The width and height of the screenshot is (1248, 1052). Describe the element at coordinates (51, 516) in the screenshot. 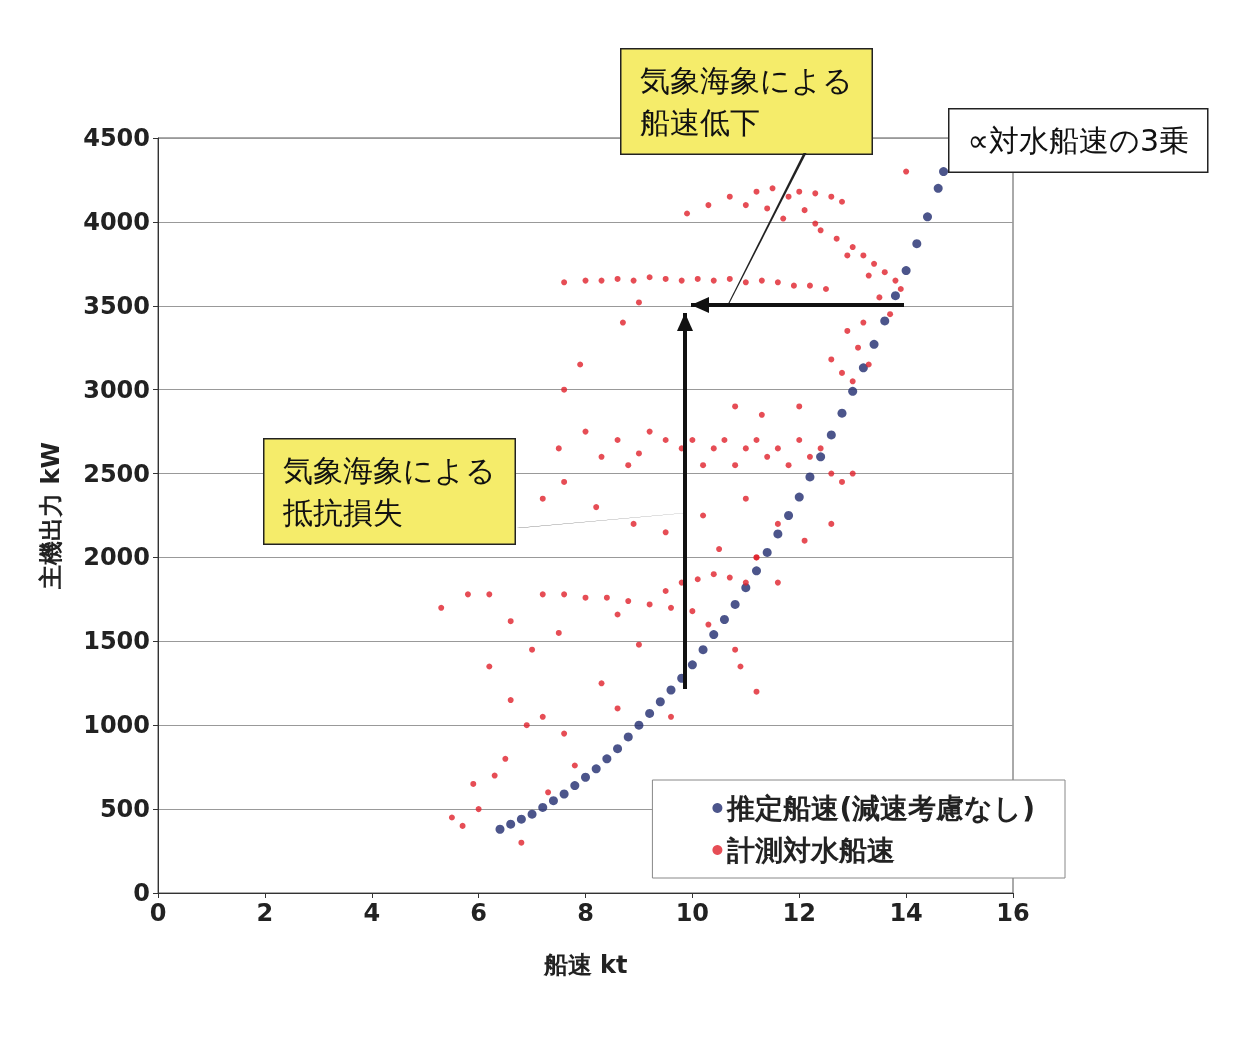

I see `y-axis-title: 主機出力 kW` at that location.